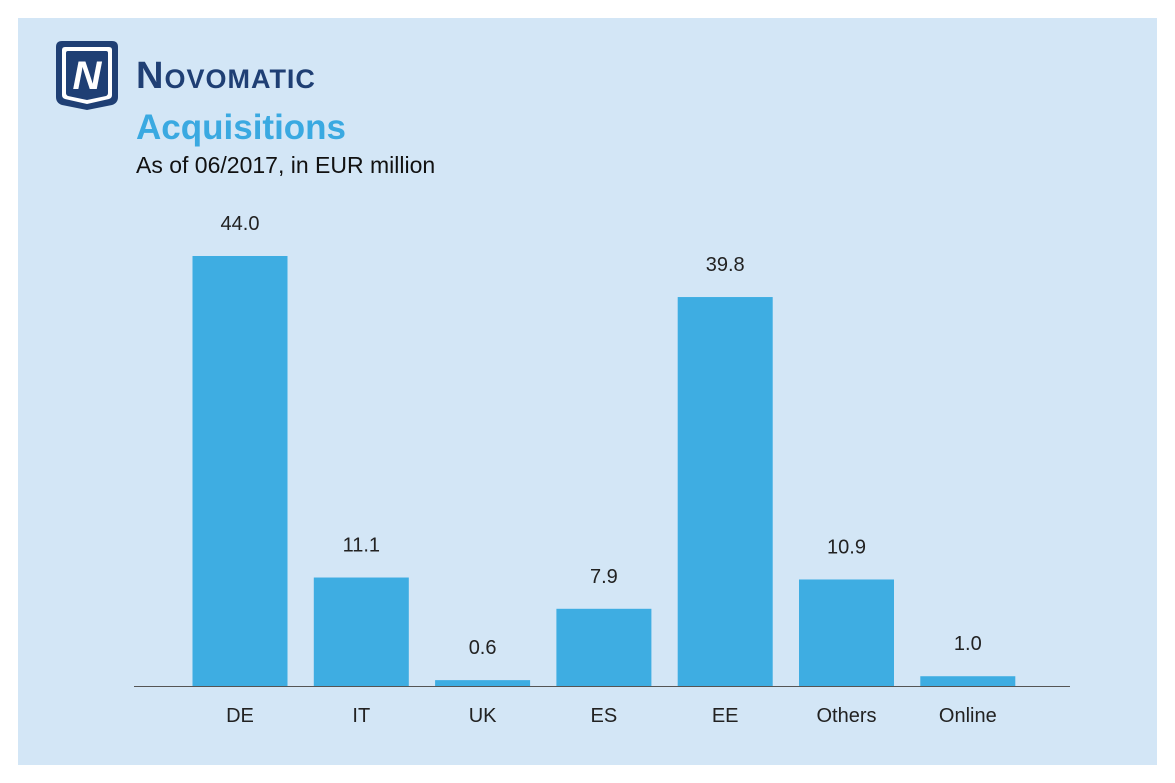 The height and width of the screenshot is (783, 1175). What do you see at coordinates (361, 716) in the screenshot?
I see `category-label-it: IT` at bounding box center [361, 716].